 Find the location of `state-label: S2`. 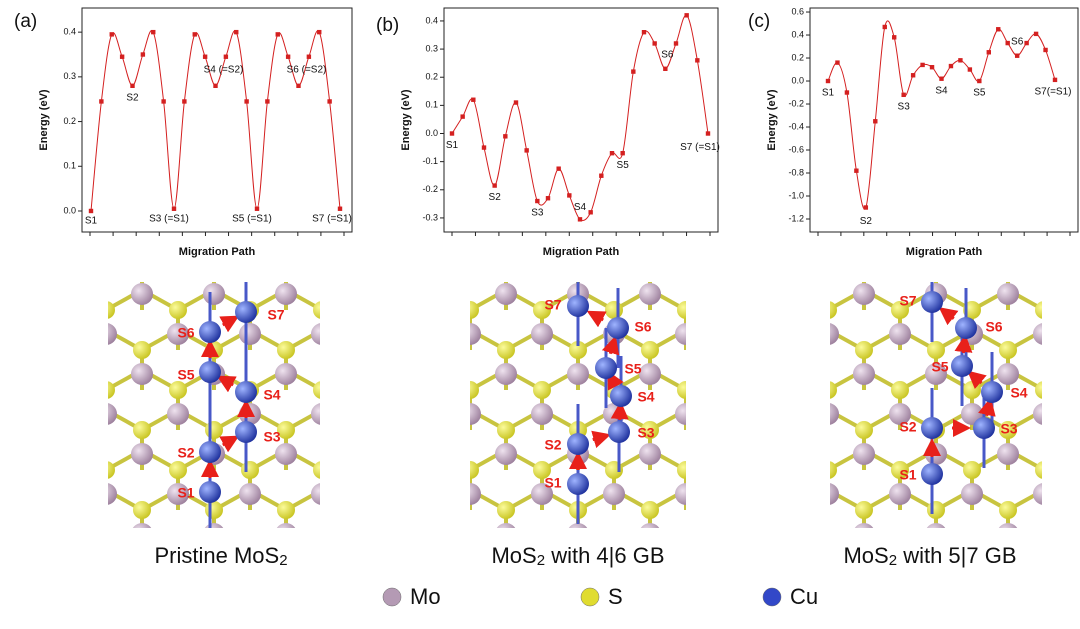

state-label: S2 is located at coordinates (866, 221).